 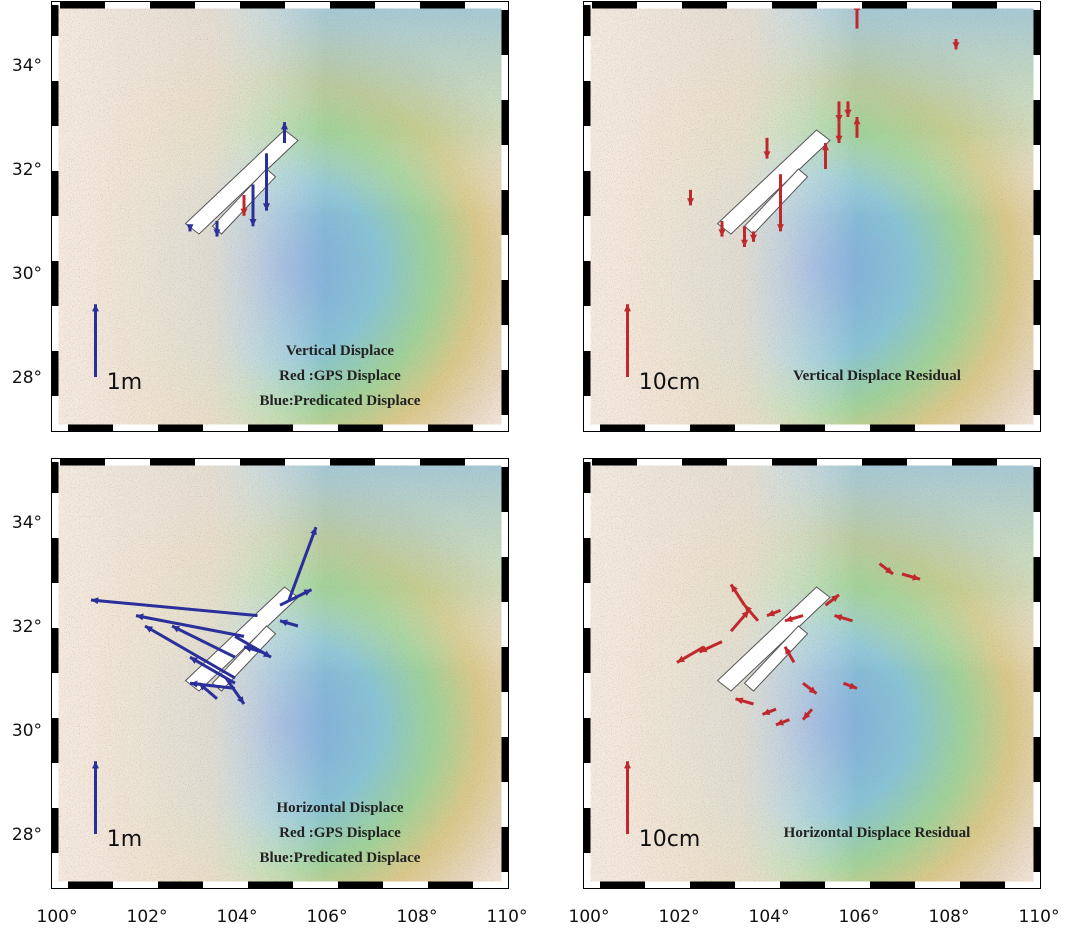 I want to click on caption-line: Vertical Displace Residual, so click(x=877, y=376).